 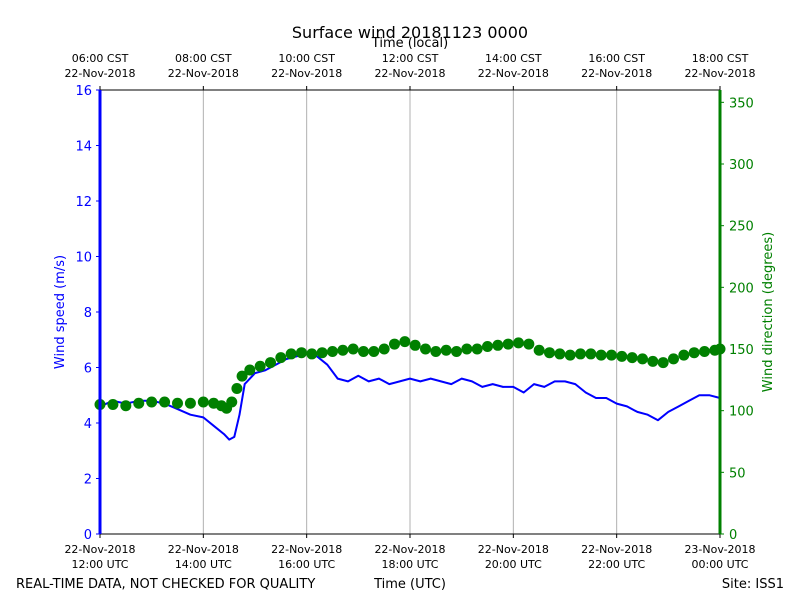 I want to click on left-y-tick-label: 16, so click(x=83, y=91).